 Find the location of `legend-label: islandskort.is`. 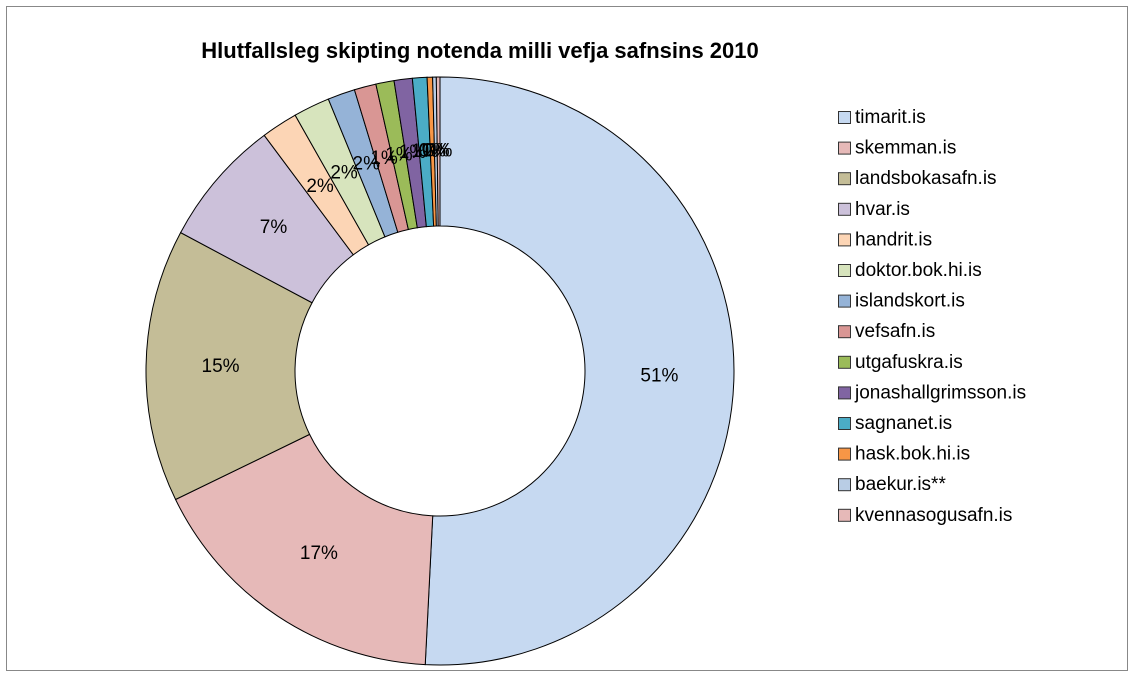

legend-label: islandskort.is is located at coordinates (910, 301).